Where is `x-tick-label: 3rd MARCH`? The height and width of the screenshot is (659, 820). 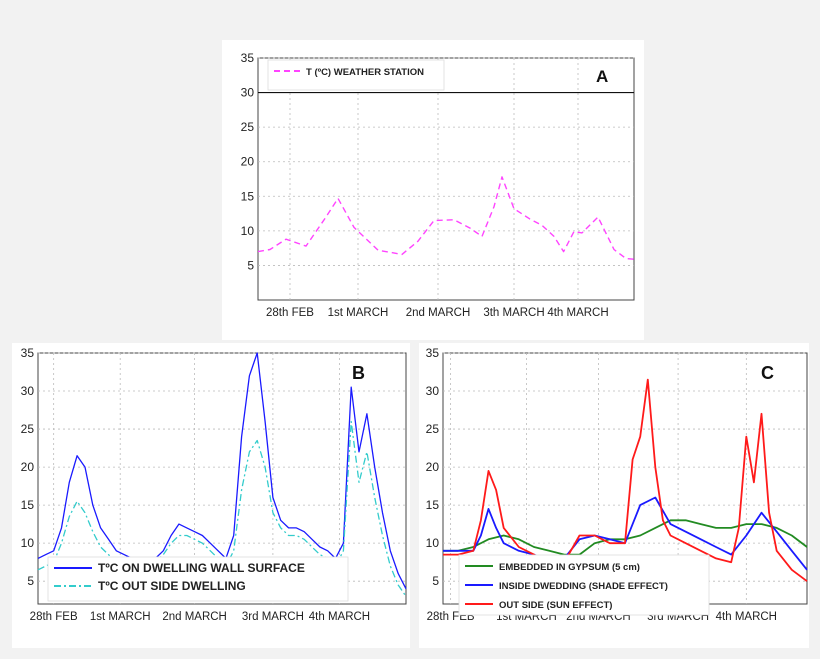 x-tick-label: 3rd MARCH is located at coordinates (273, 617).